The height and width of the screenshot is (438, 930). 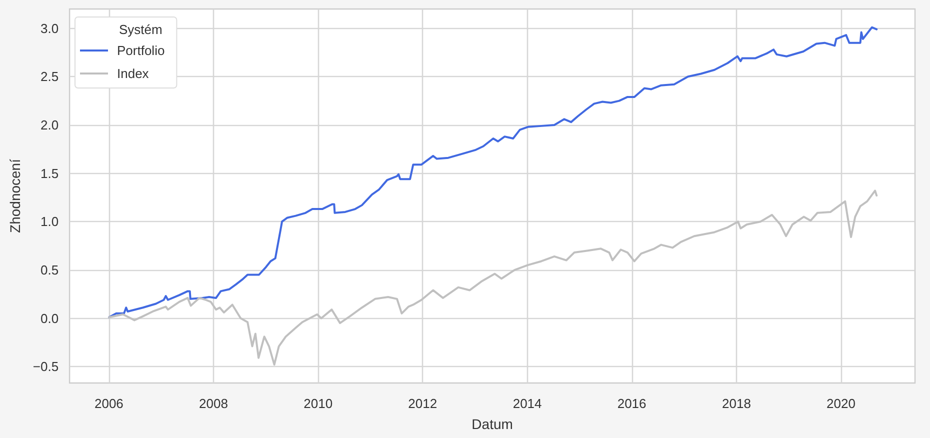 What do you see at coordinates (631, 403) in the screenshot?
I see `x-tick-label: 2016` at bounding box center [631, 403].